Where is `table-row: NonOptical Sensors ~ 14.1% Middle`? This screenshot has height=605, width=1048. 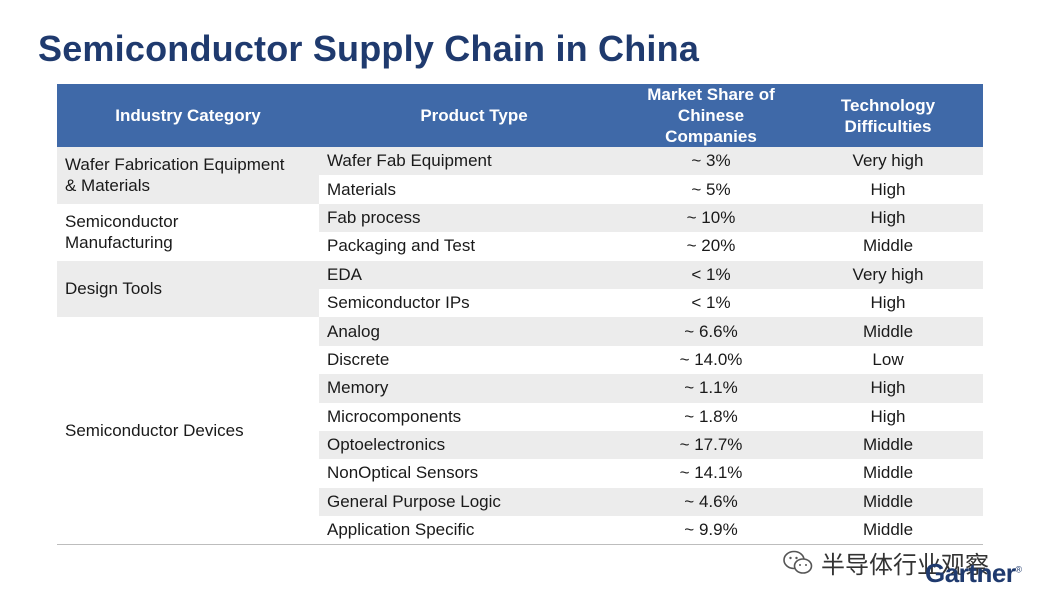 table-row: NonOptical Sensors ~ 14.1% Middle is located at coordinates (520, 473).